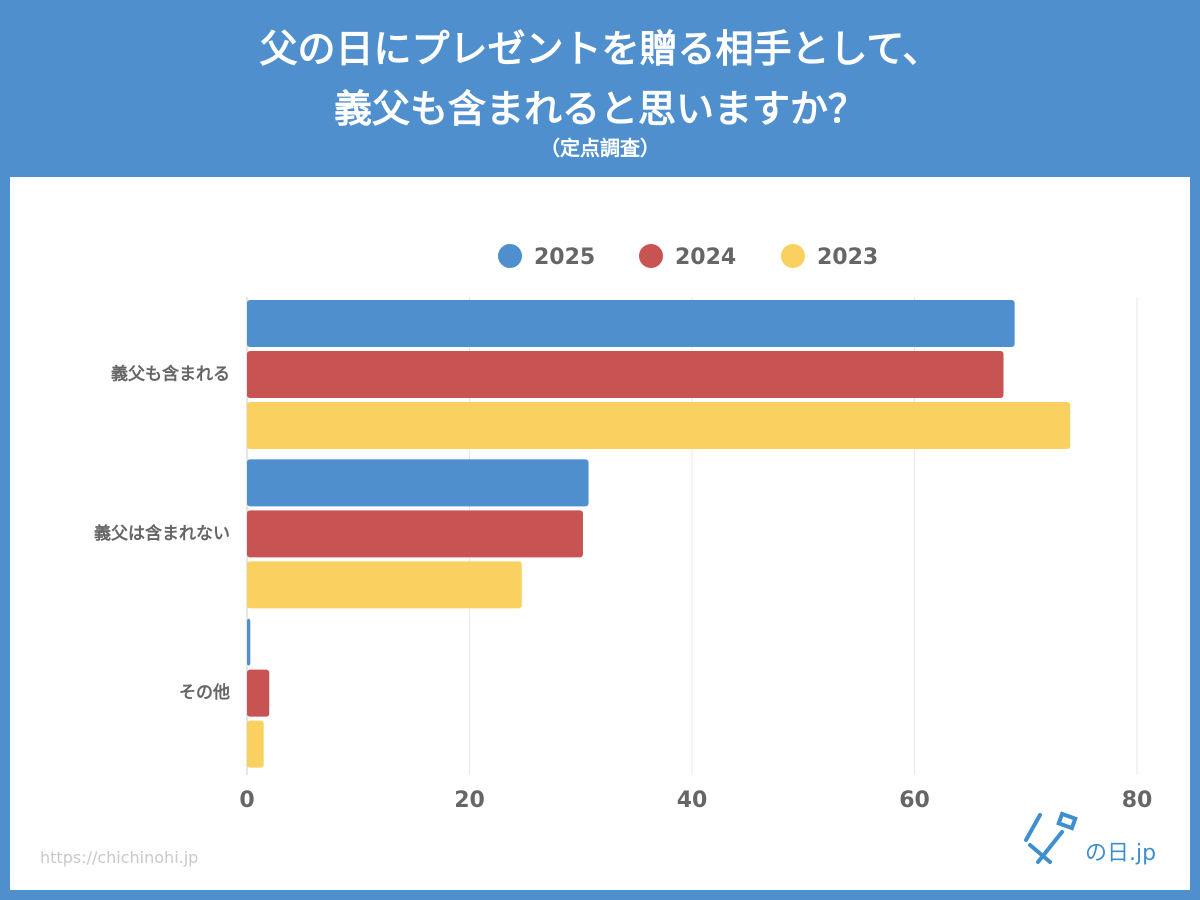 The height and width of the screenshot is (900, 1200). Describe the element at coordinates (510, 256) in the screenshot. I see `legend-marker-2025` at that location.